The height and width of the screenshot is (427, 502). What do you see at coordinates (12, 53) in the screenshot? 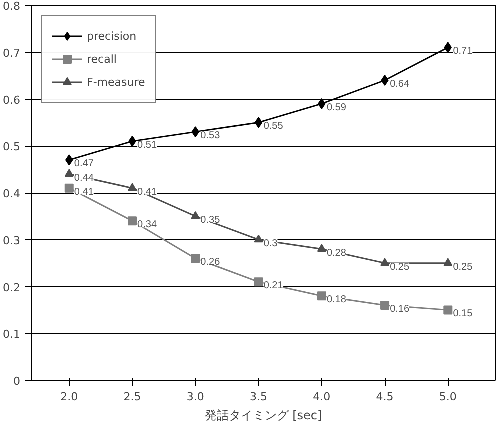
I see `y-tick-label: 0.7` at bounding box center [12, 53].